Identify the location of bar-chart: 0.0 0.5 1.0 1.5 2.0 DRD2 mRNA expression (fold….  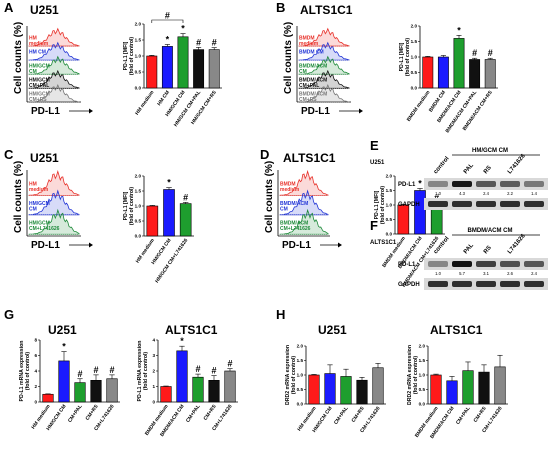
(335, 389).